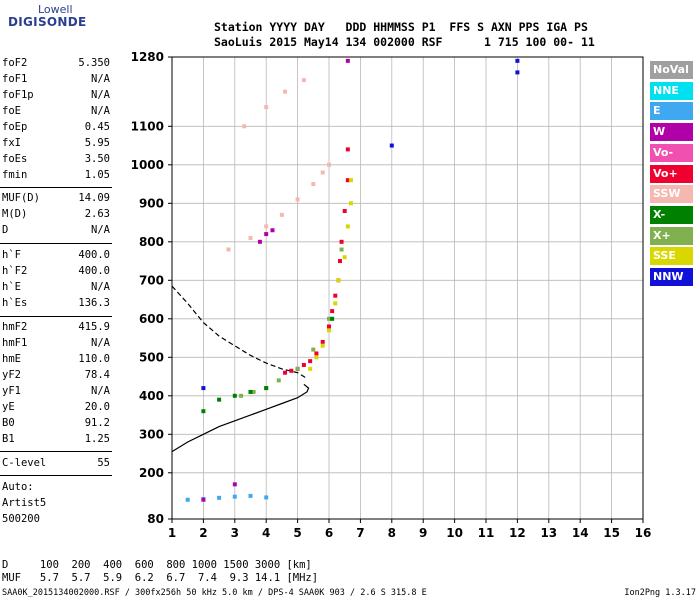 The image size is (700, 600). What do you see at coordinates (47, 22) in the screenshot?
I see `logo-text-digisonde: DIGISONDE` at bounding box center [47, 22].